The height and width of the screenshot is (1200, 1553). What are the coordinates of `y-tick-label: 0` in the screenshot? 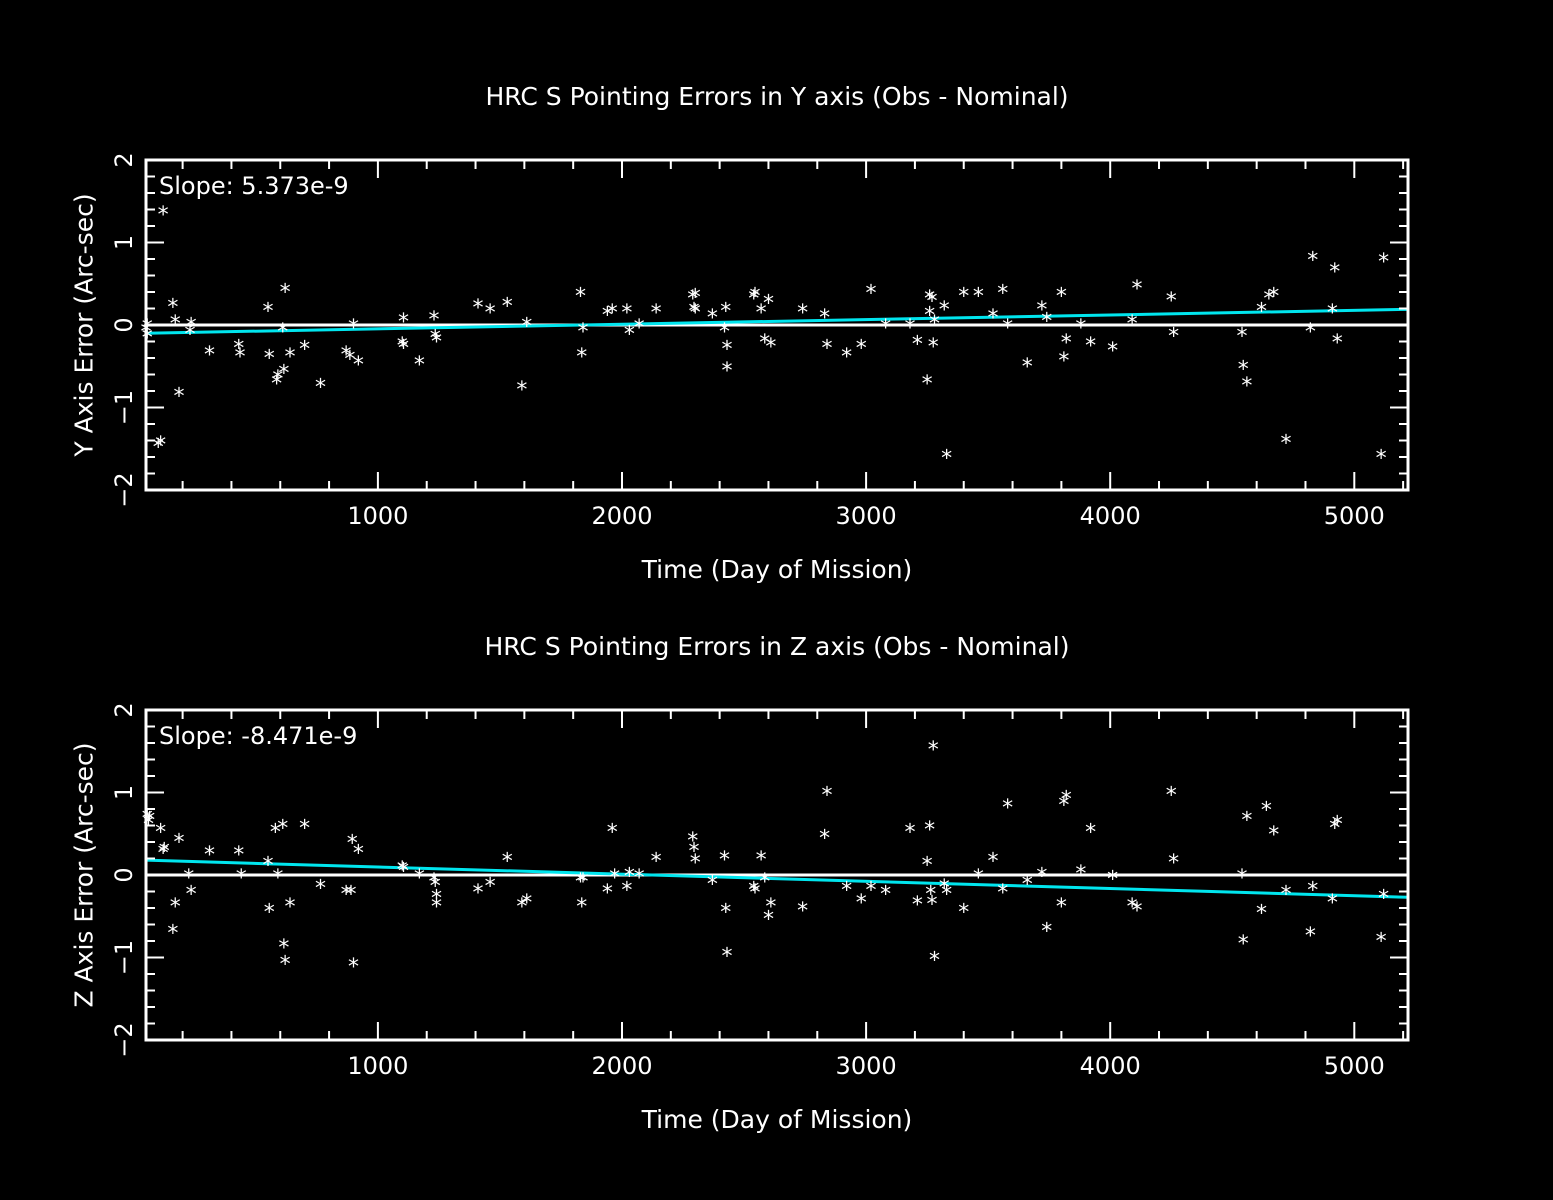 It's located at (124, 874).